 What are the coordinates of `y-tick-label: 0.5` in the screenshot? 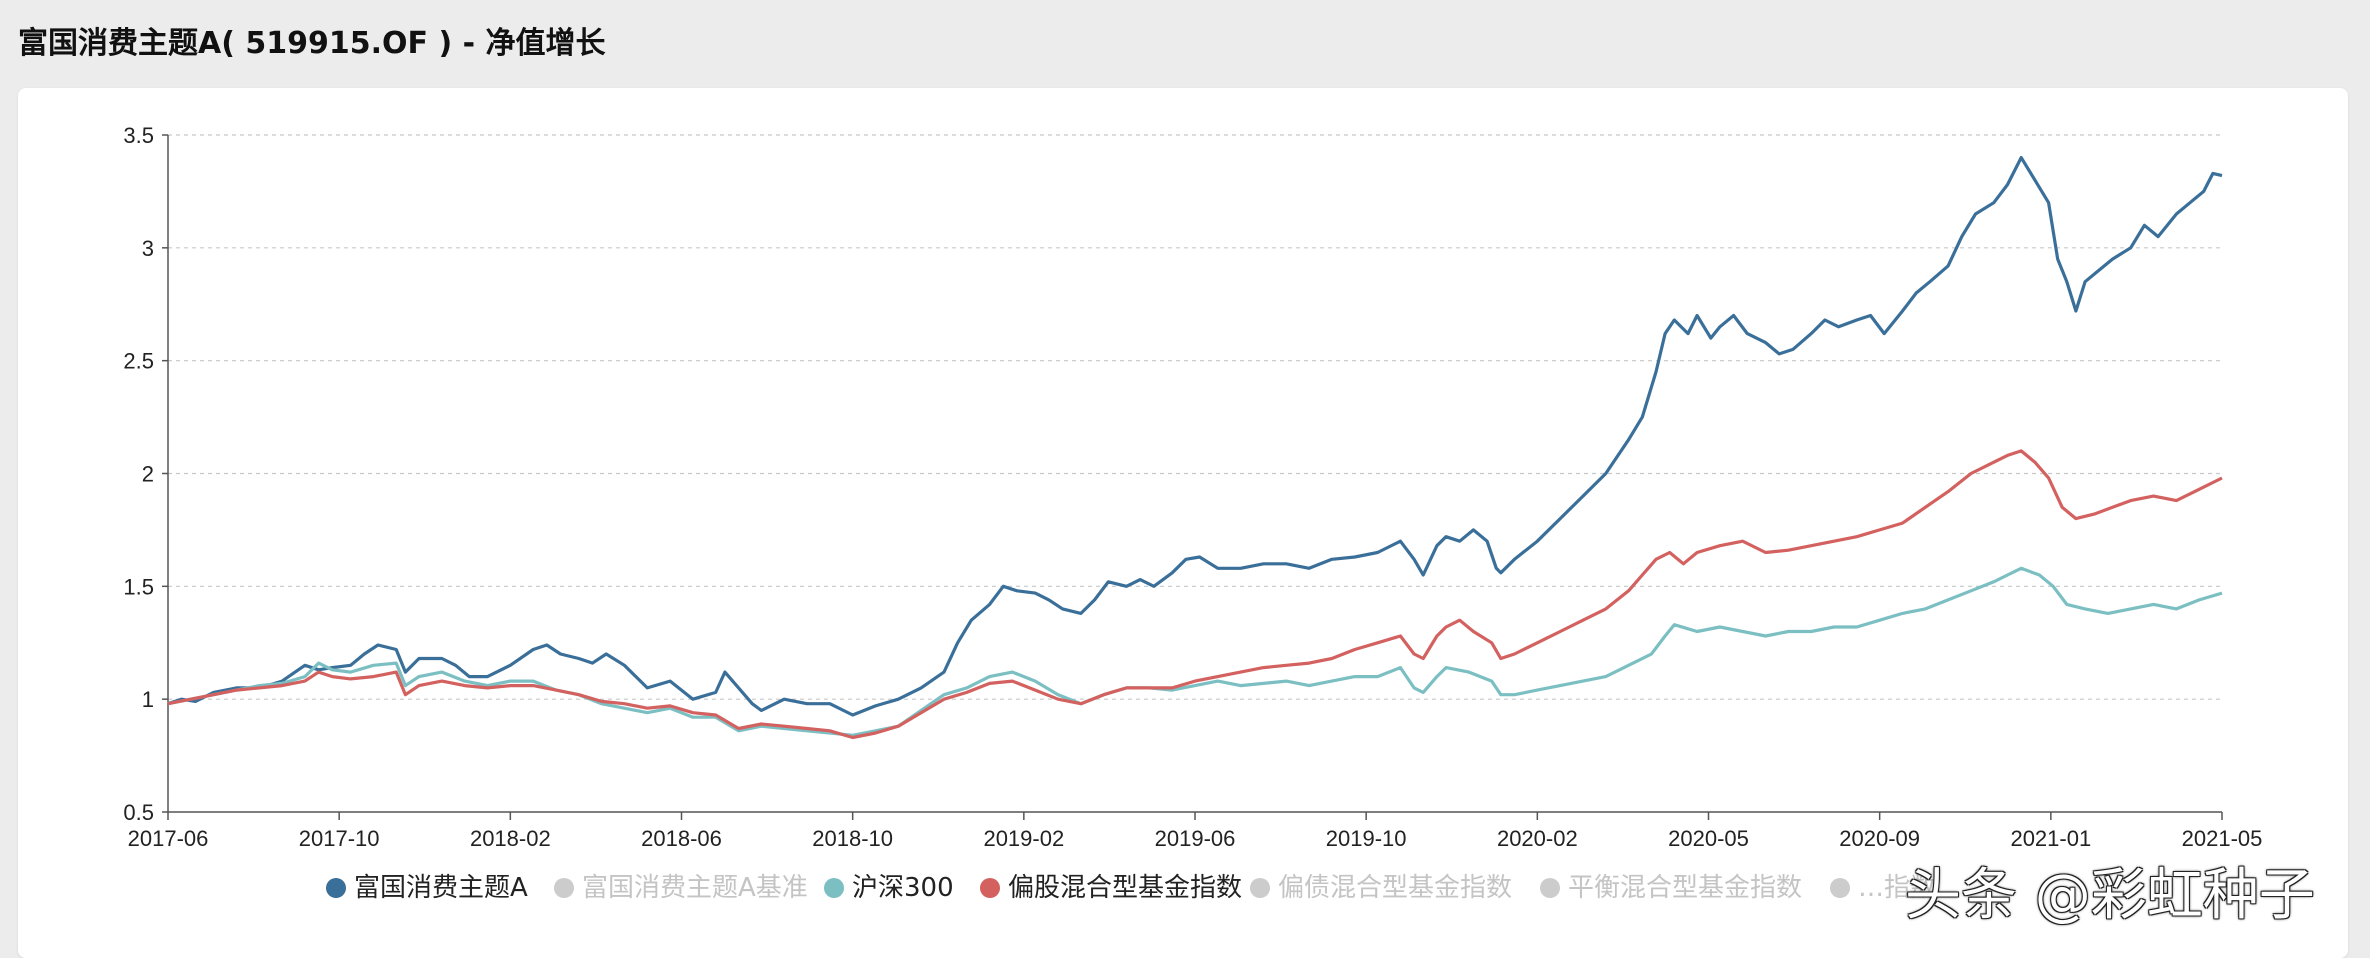 It's located at (138, 812).